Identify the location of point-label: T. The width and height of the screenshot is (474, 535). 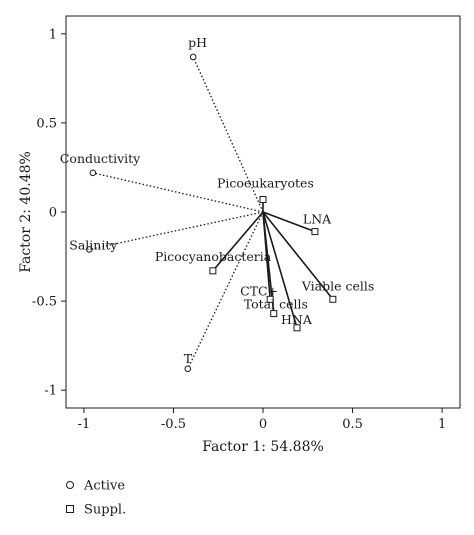
(188, 358).